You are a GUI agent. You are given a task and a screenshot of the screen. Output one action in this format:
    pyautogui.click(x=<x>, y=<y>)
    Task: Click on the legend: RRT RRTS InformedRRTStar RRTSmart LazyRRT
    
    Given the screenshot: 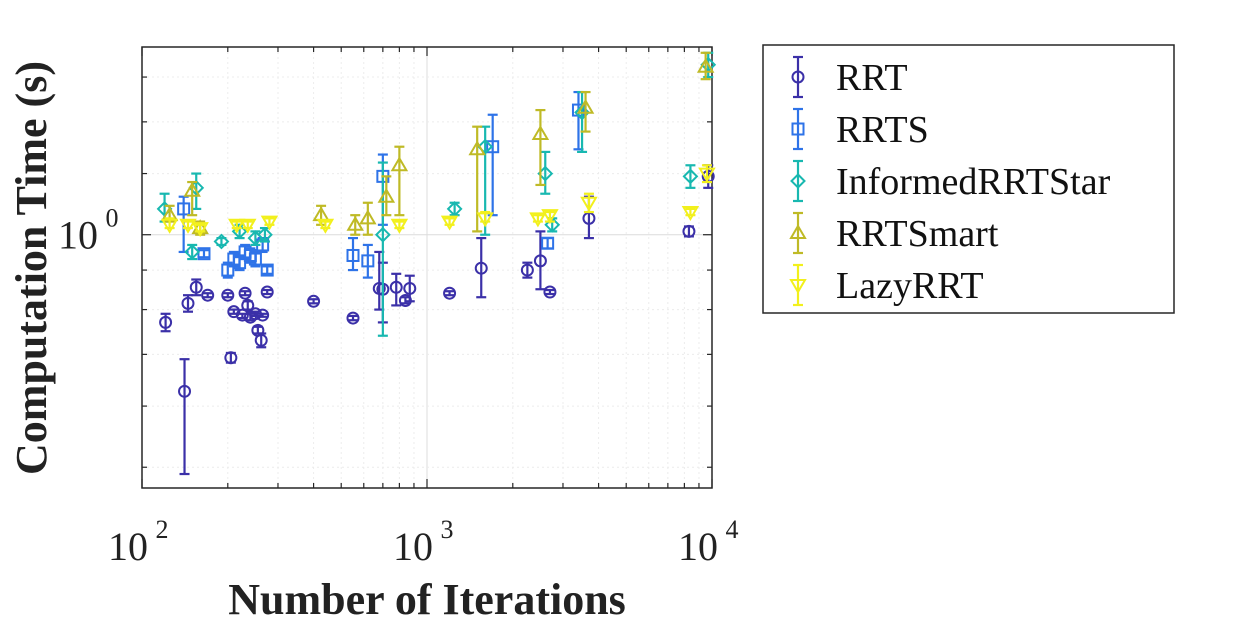 What is the action you would take?
    pyautogui.click(x=968, y=179)
    